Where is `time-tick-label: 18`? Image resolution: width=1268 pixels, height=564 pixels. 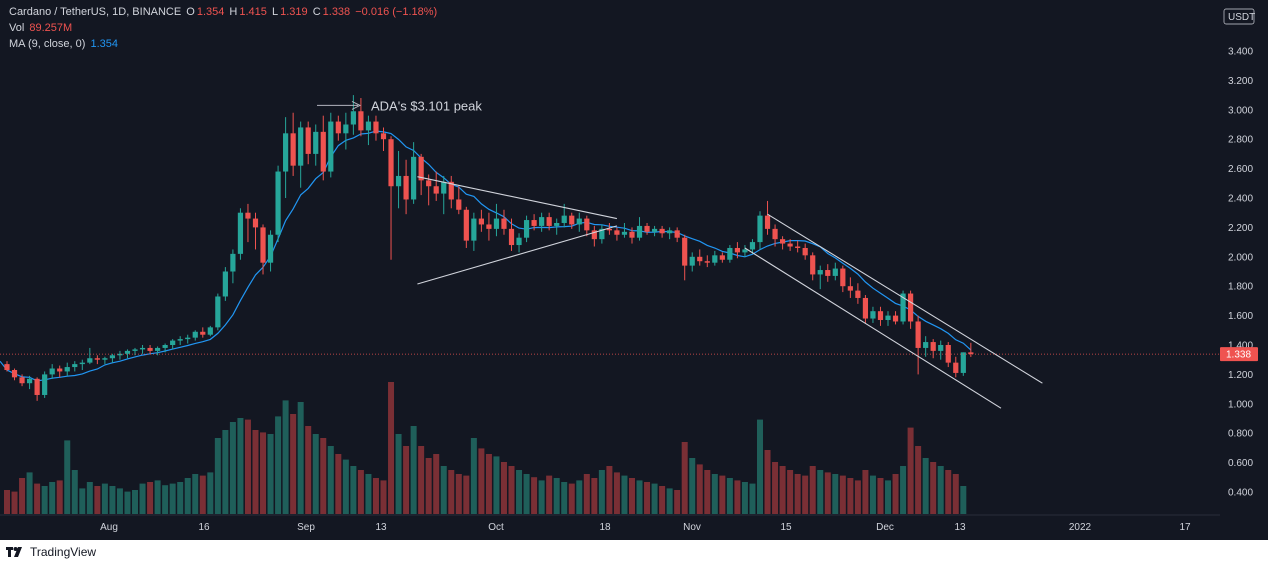
time-tick-label: 18 is located at coordinates (605, 527).